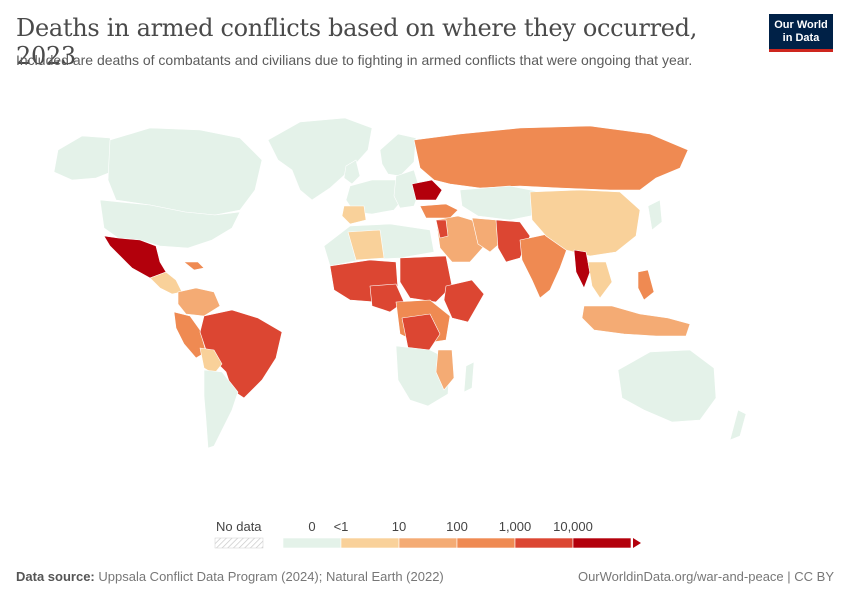 This screenshot has height=600, width=850. What do you see at coordinates (55, 576) in the screenshot?
I see `source-label: Data source:` at bounding box center [55, 576].